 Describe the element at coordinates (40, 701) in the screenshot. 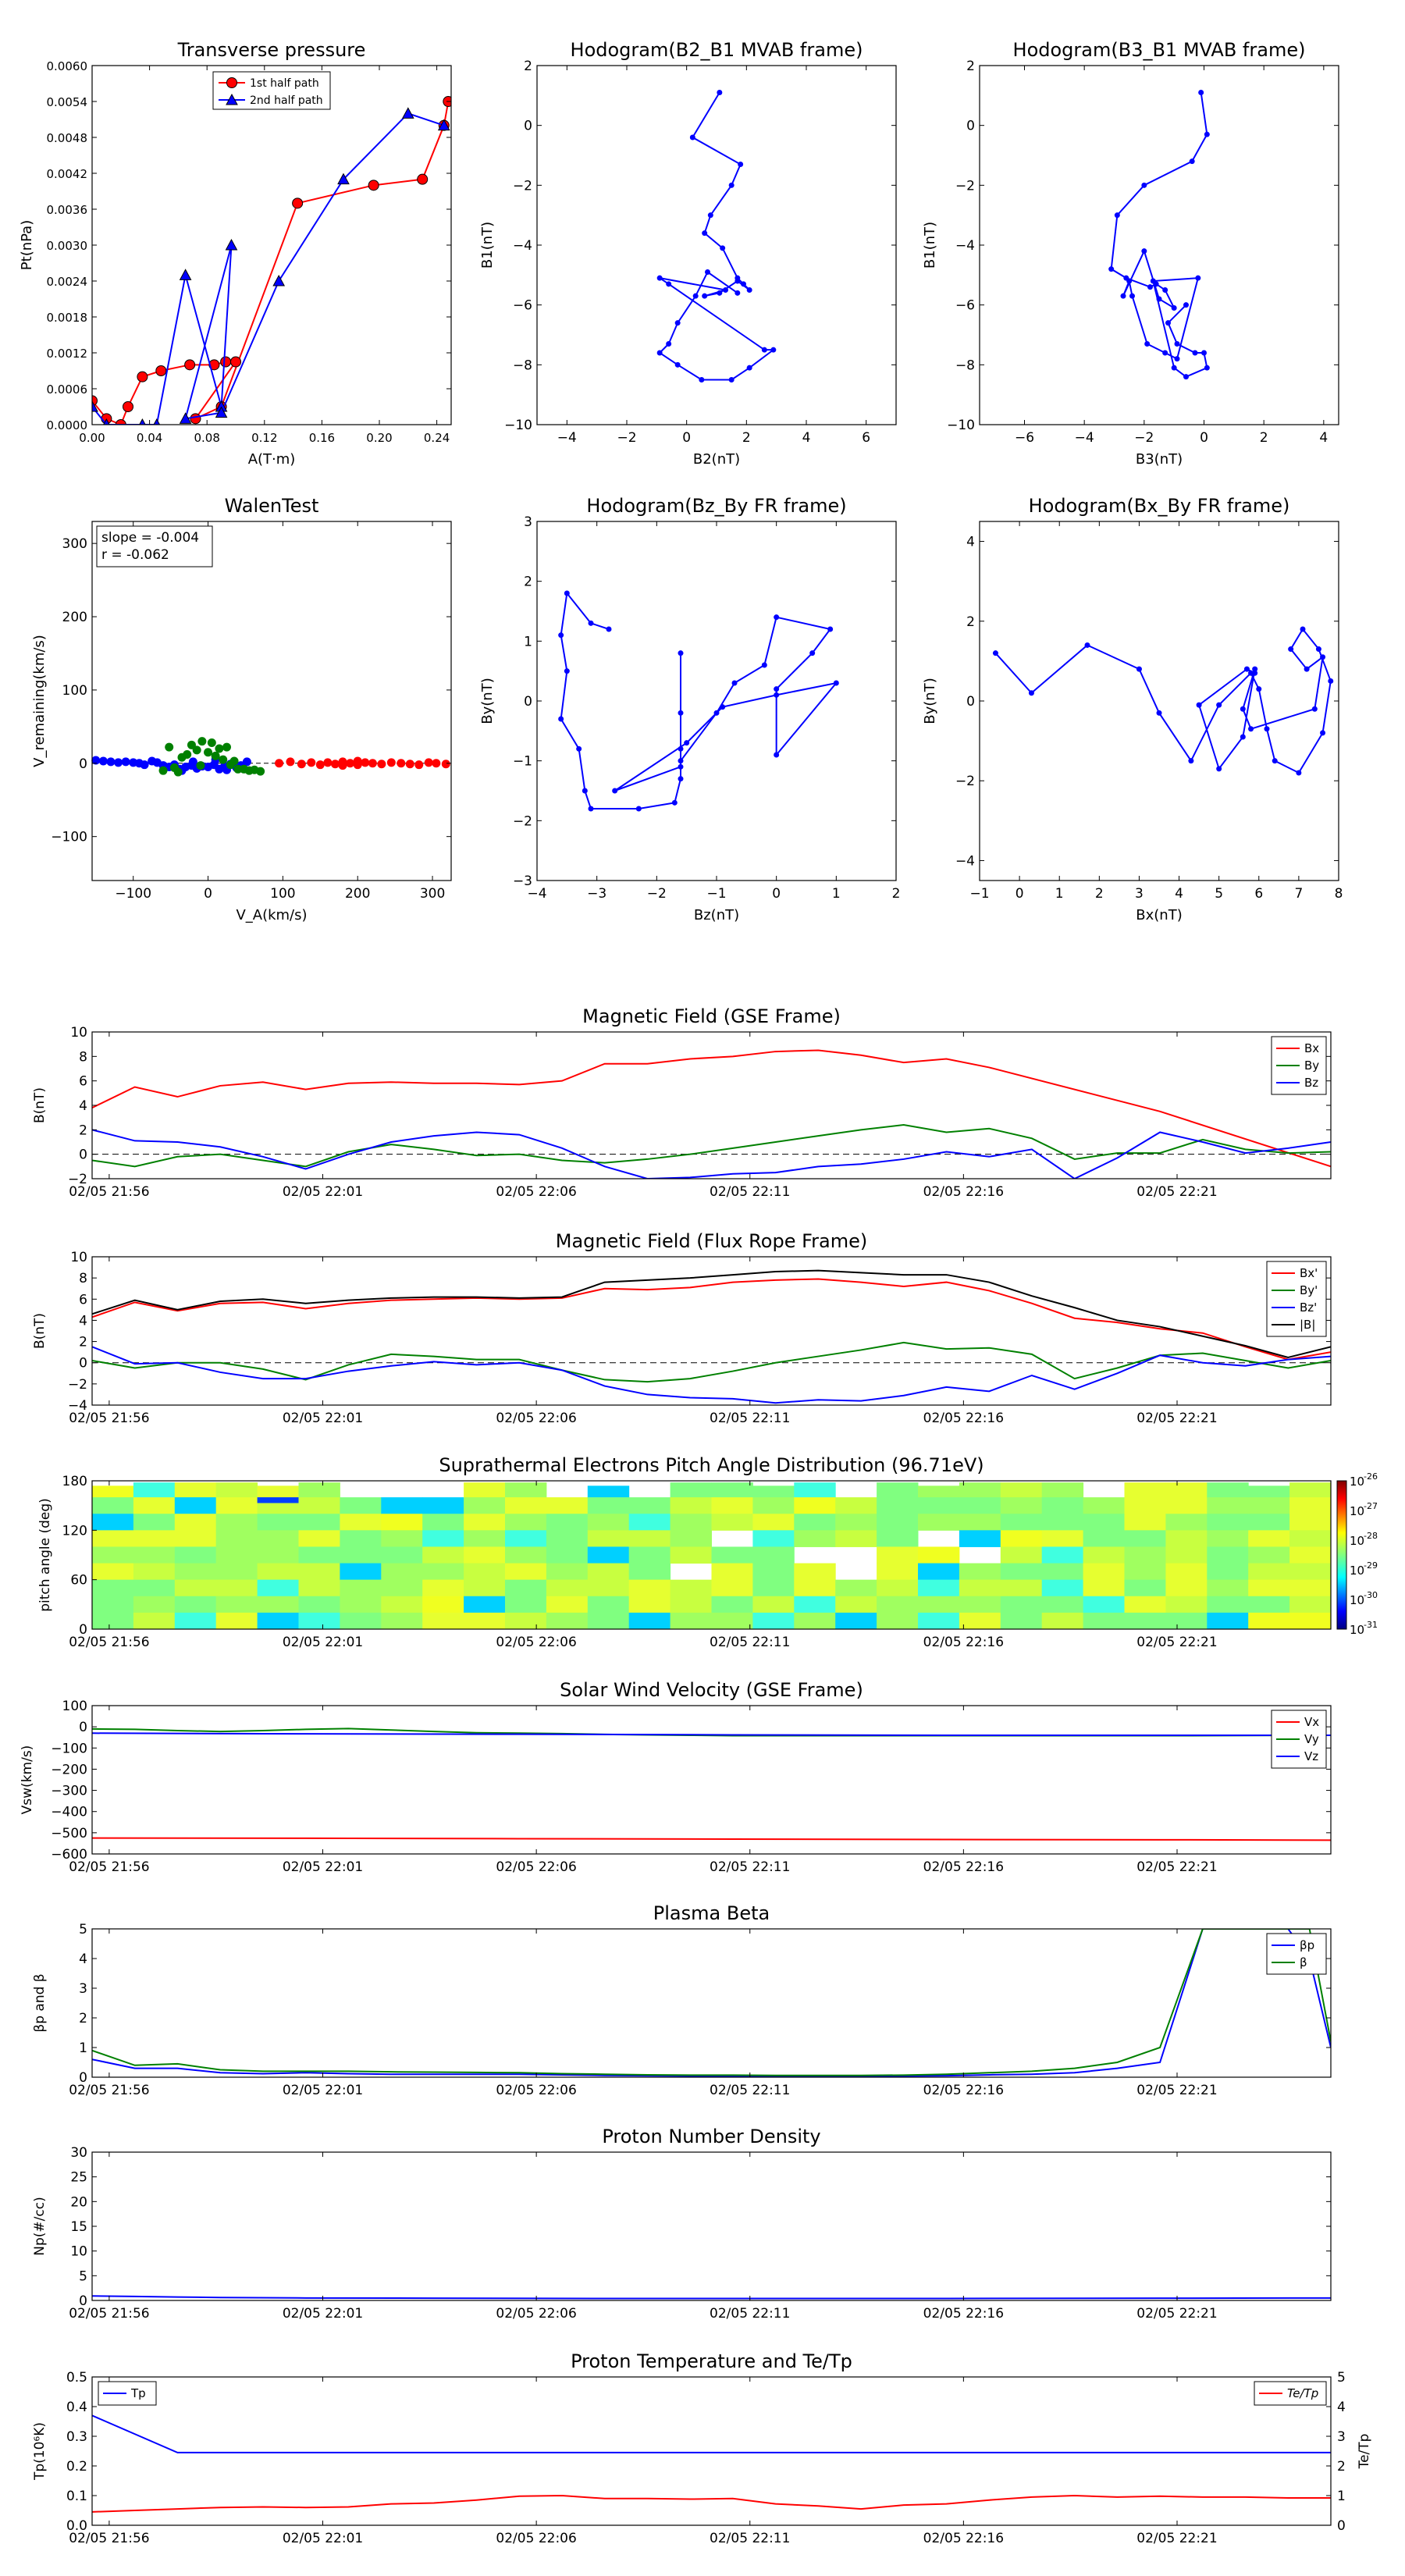

I see `y-axis-label: V_remaining(km/s)` at that location.